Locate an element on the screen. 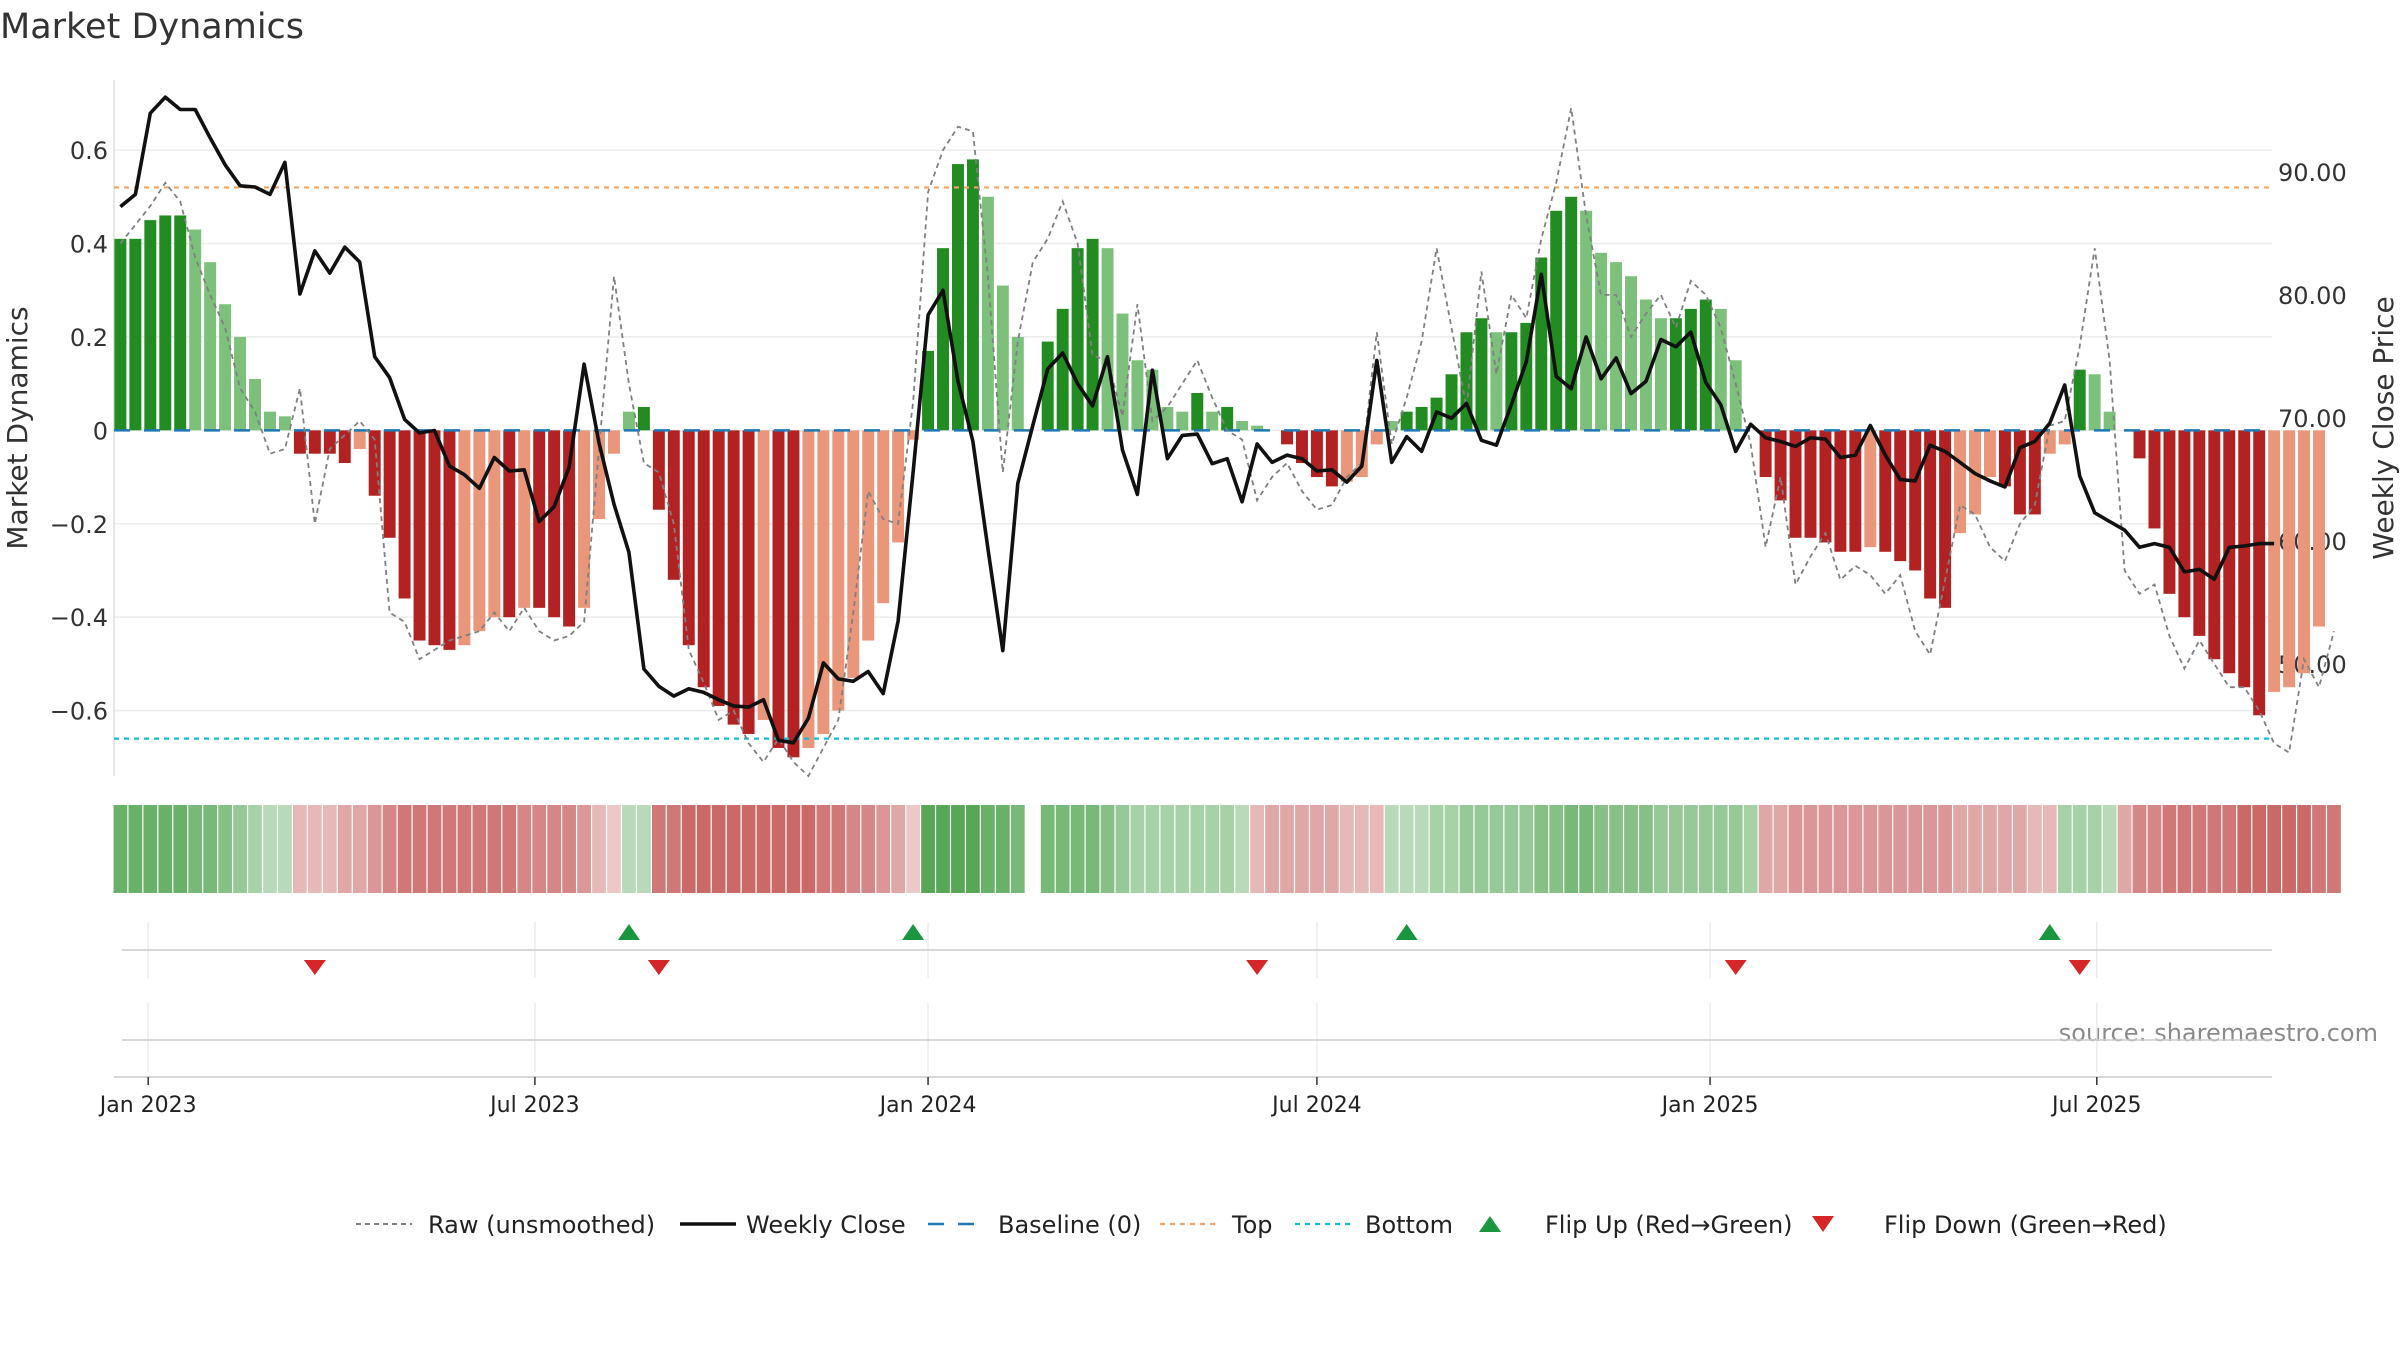  legend-item: Raw (unsmoothed) is located at coordinates (505, 1225).